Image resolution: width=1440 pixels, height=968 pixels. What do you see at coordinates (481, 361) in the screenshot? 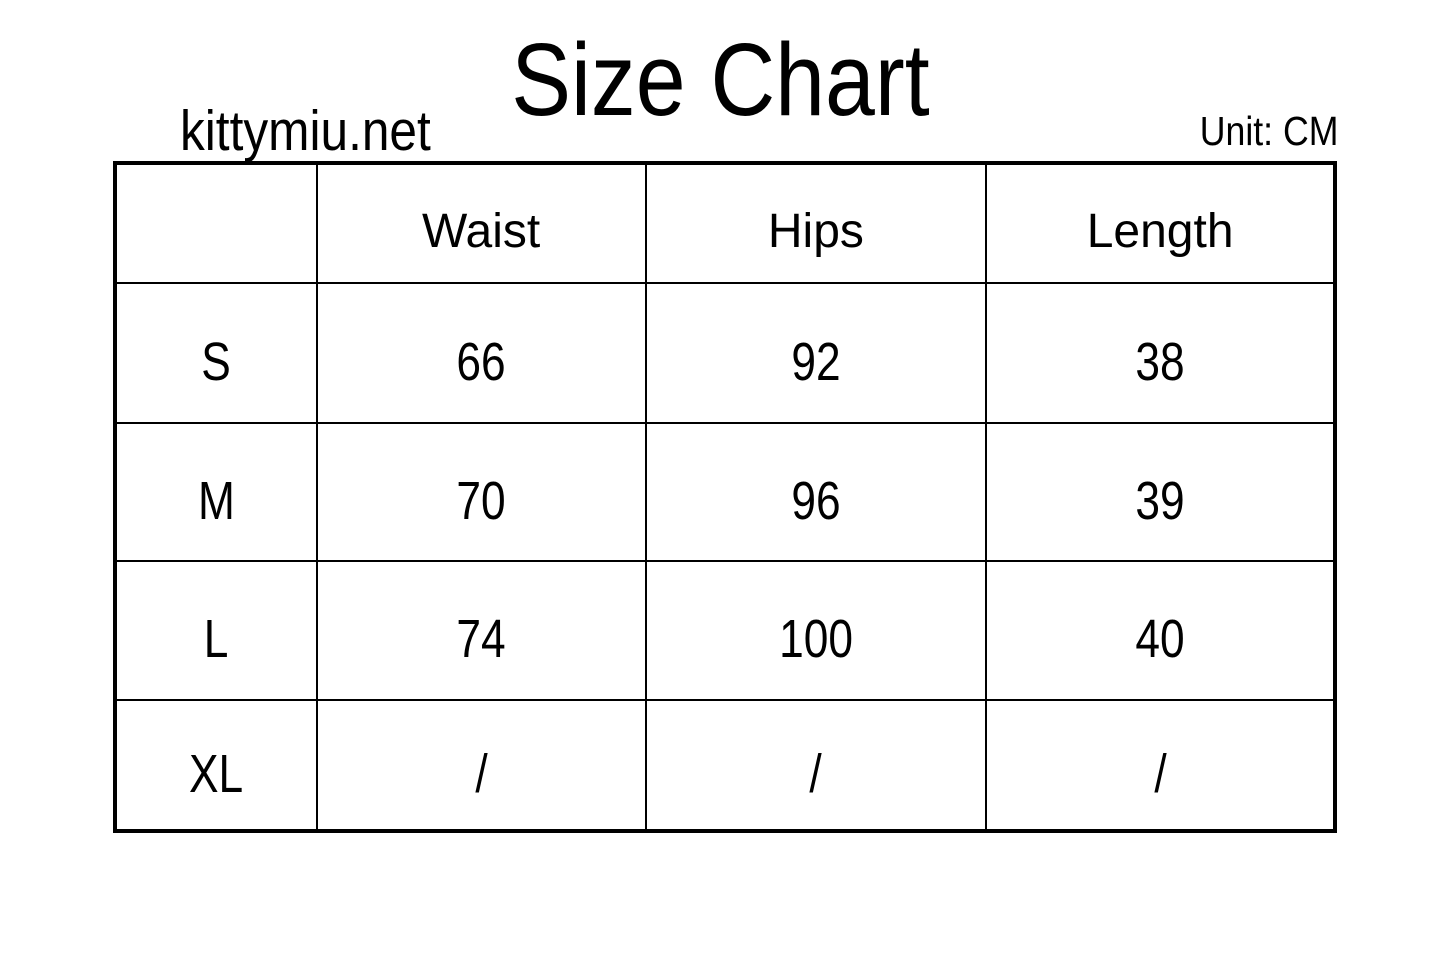
I see `cell-s-waist-text: 66` at bounding box center [481, 361].